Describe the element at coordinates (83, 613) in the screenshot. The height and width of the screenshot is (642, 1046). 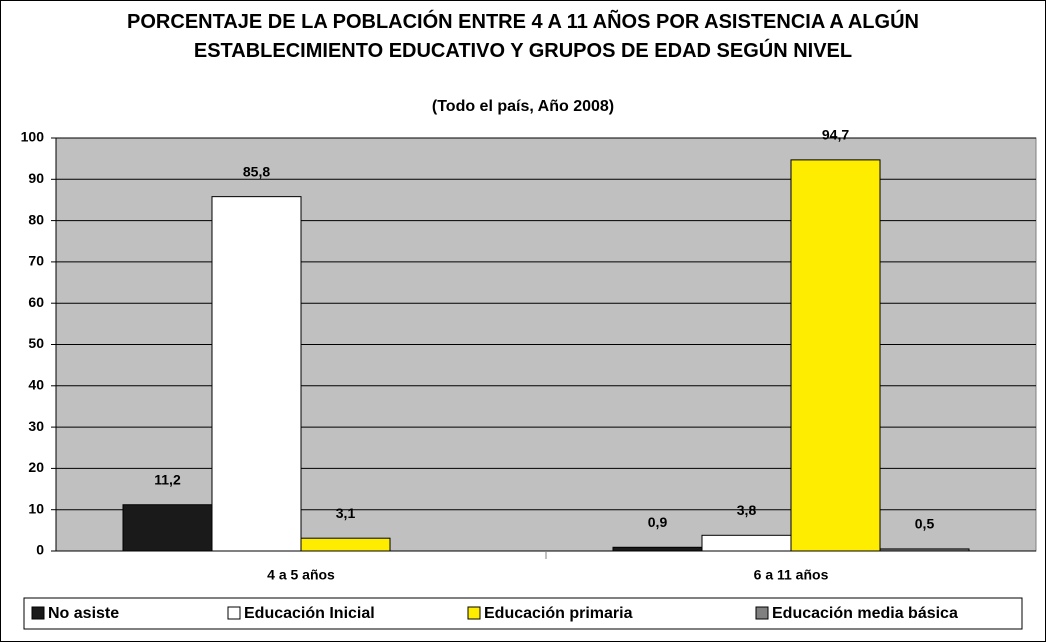
I see `legend-label: No asiste` at that location.